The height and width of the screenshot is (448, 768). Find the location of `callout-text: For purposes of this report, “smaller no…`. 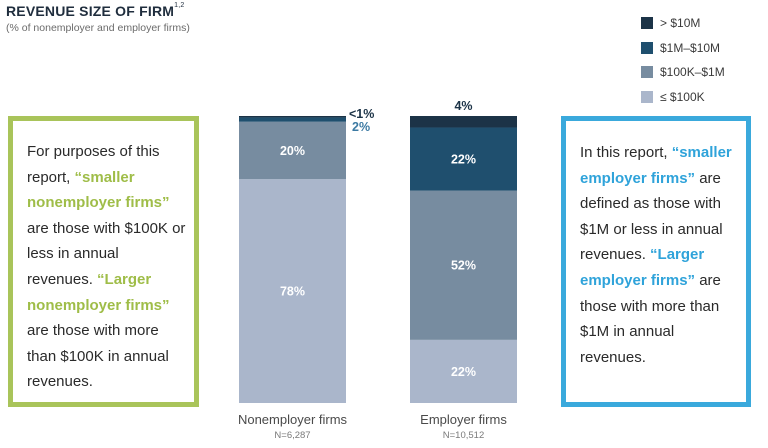

callout-text: For purposes of this report, “smaller no… is located at coordinates (106, 267).